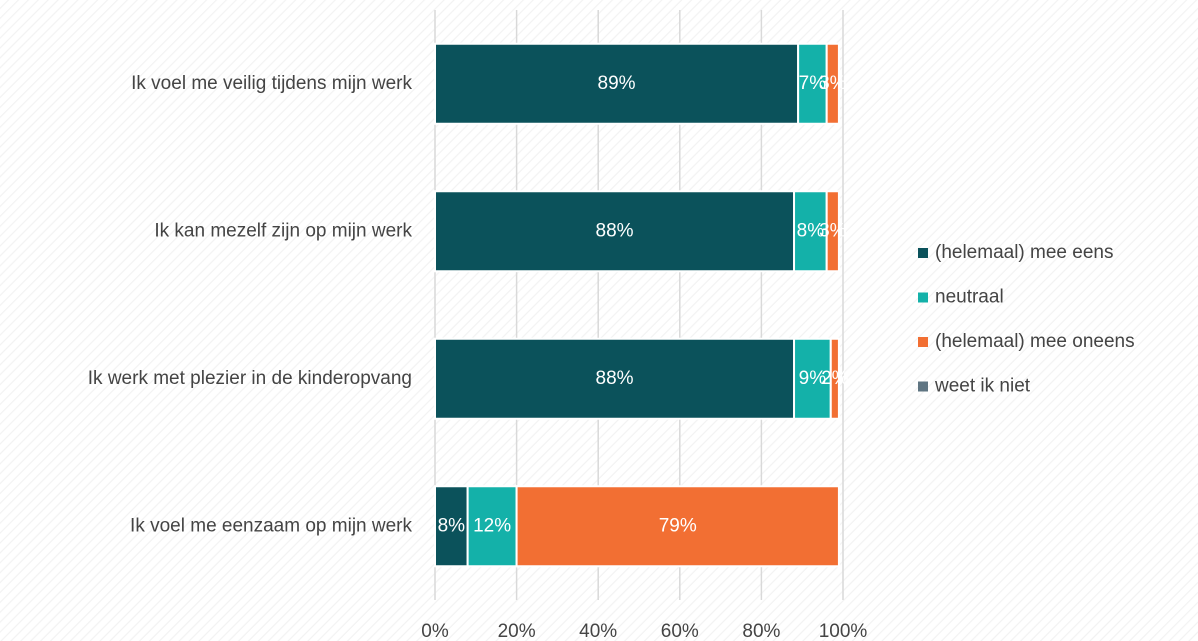  What do you see at coordinates (1024, 252) in the screenshot?
I see `legend-label: (helemaal) mee eens` at bounding box center [1024, 252].